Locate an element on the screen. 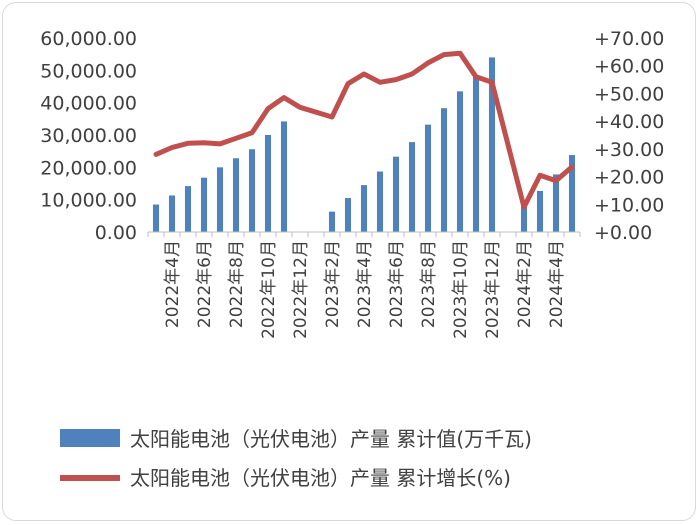 This screenshot has width=700, height=525. left-axis-tick-label: 0.00 is located at coordinates (116, 233).